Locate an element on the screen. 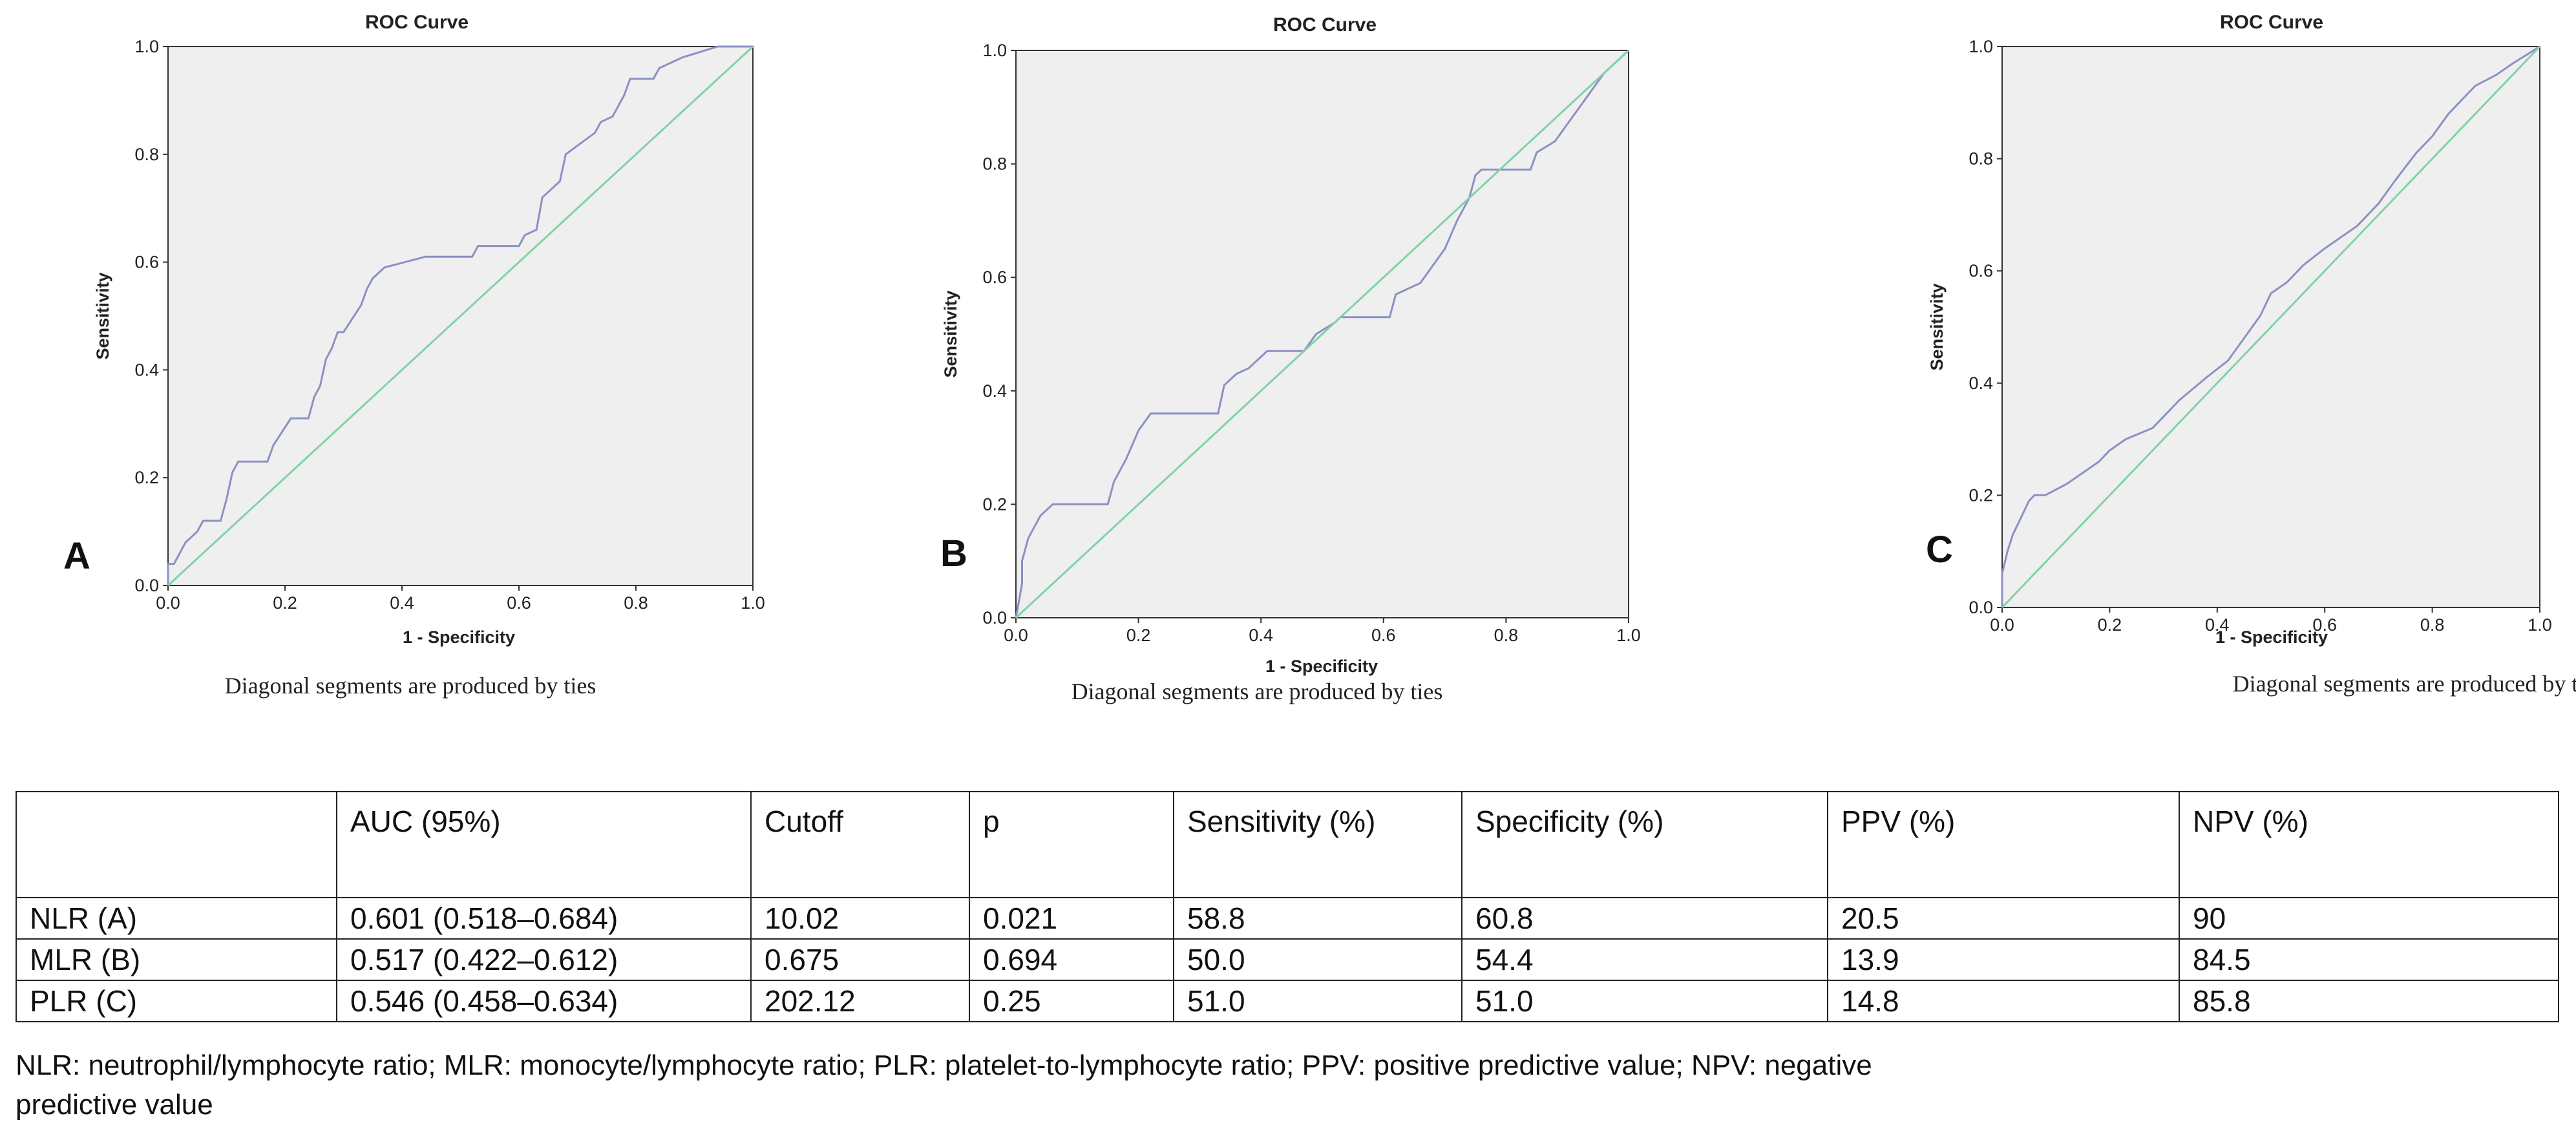 This screenshot has width=2576, height=1138. header-cell-blank is located at coordinates (176, 844).